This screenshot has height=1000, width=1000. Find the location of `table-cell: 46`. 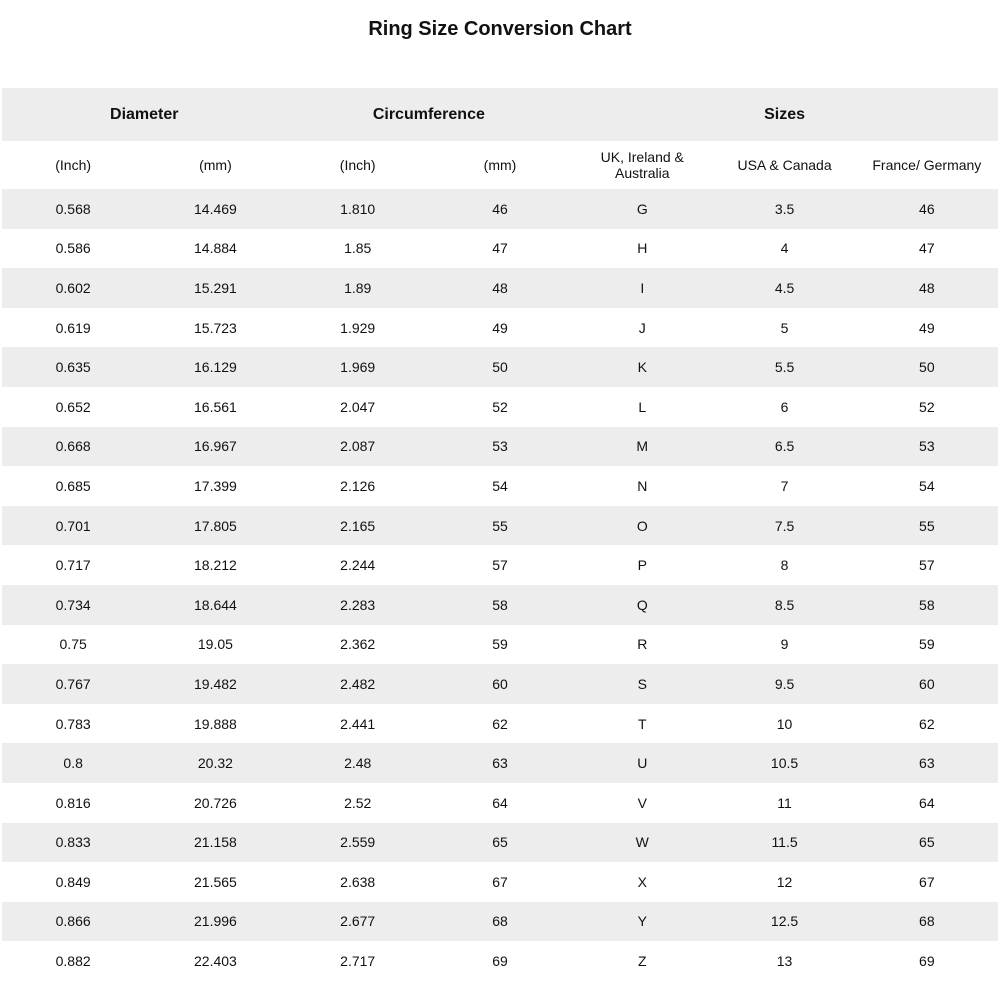

table-cell: 46 is located at coordinates (926, 209).